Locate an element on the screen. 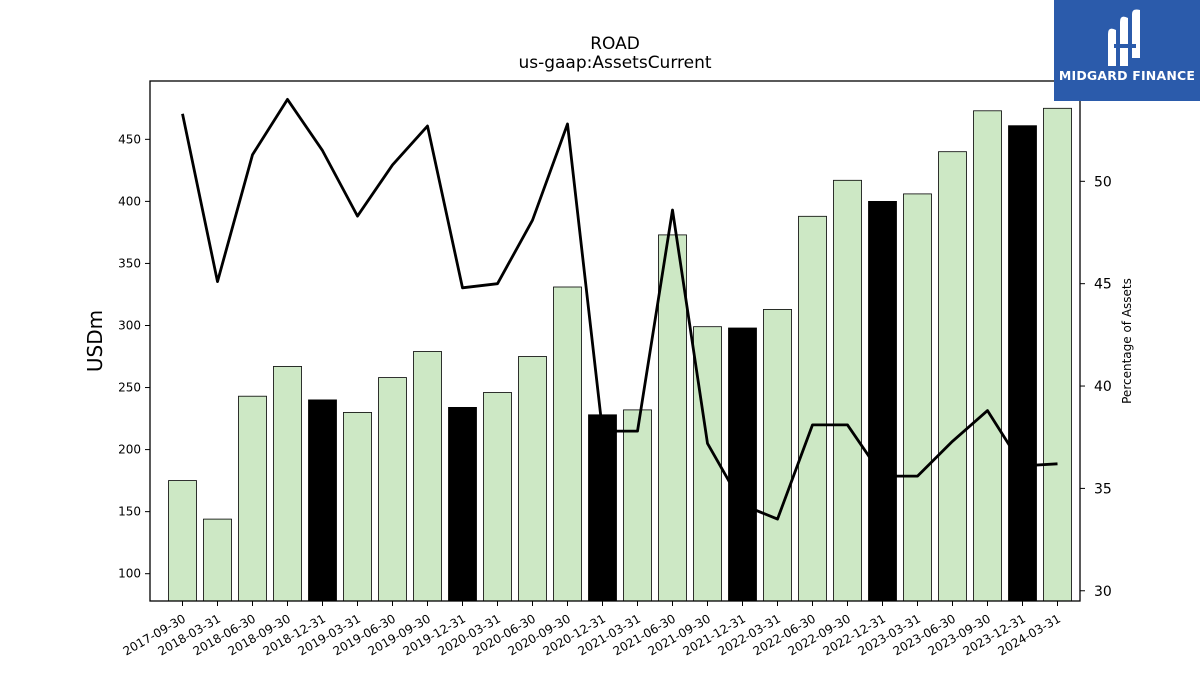 The width and height of the screenshot is (1200, 675). y2-axis-label: Percentage of Assets is located at coordinates (1127, 341).